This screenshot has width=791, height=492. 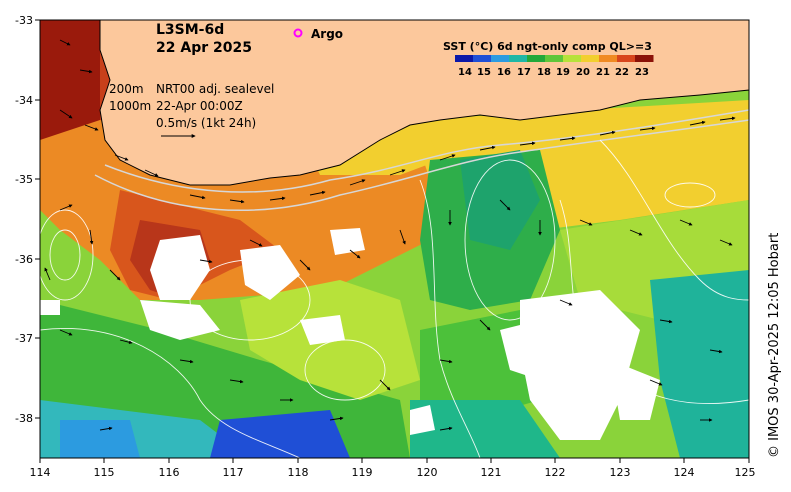 What do you see at coordinates (233, 472) in the screenshot?
I see `lon-tick-label: 117` at bounding box center [233, 472].